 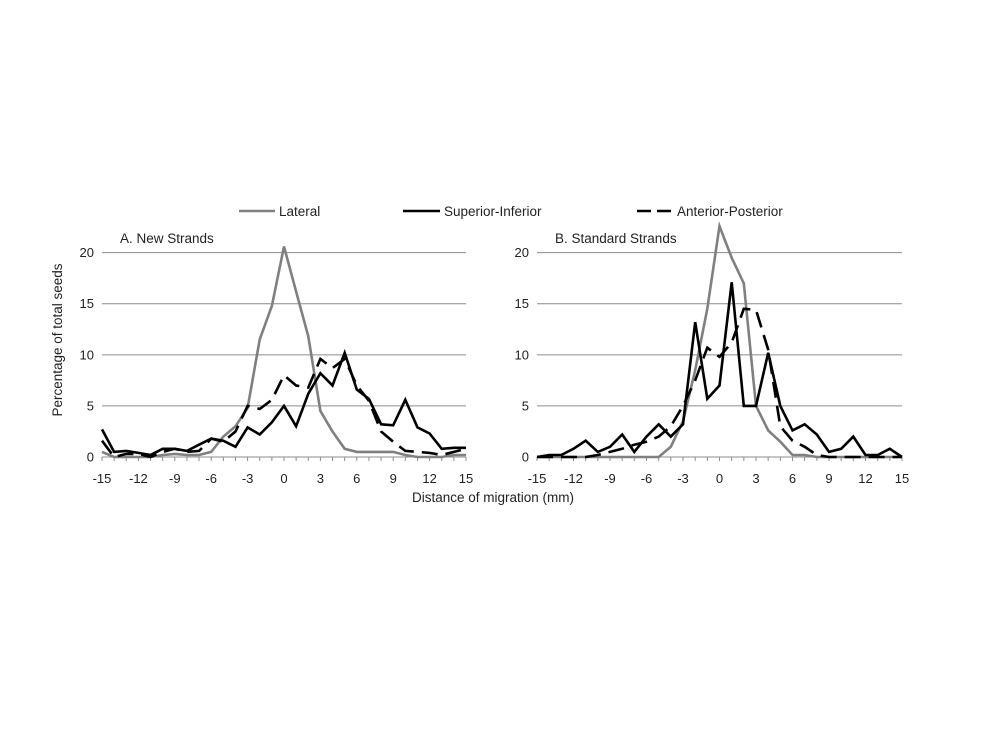 What do you see at coordinates (57, 339) in the screenshot?
I see `y-axis-title: Percentage of total seeds` at bounding box center [57, 339].